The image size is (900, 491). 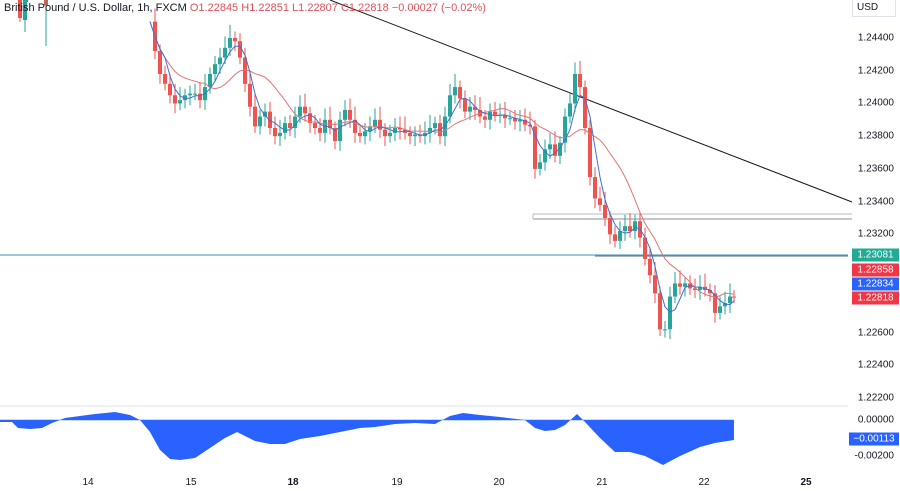 I want to click on price-tick: 1.22200, so click(x=875, y=398).